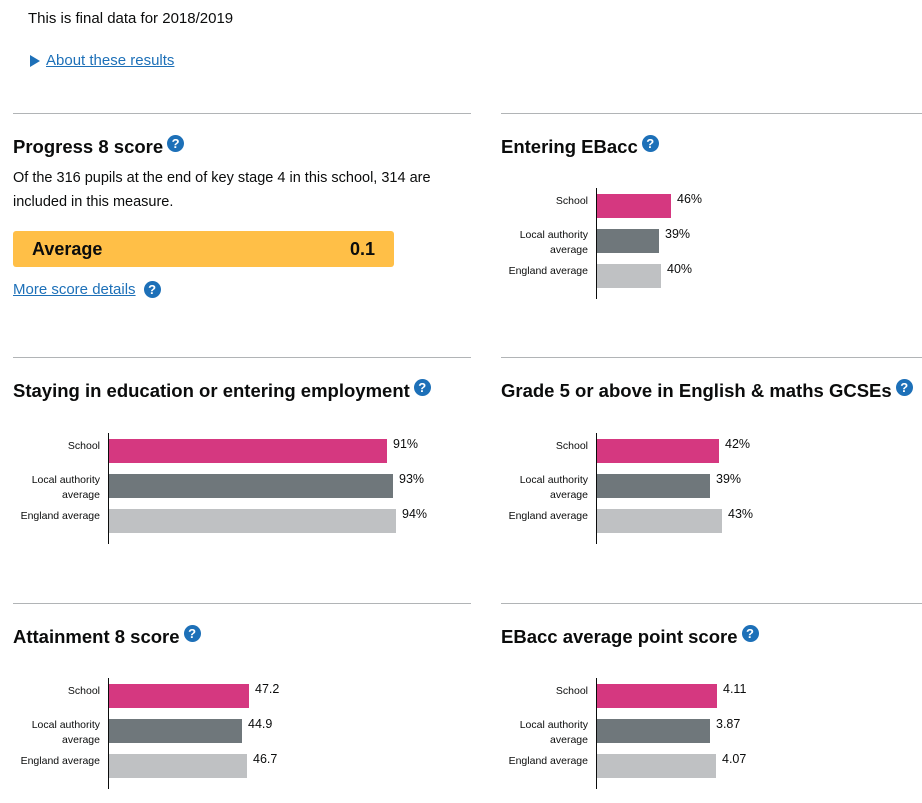 This screenshot has width=922, height=803. What do you see at coordinates (741, 514) in the screenshot?
I see `value-label-england: 43%` at bounding box center [741, 514].